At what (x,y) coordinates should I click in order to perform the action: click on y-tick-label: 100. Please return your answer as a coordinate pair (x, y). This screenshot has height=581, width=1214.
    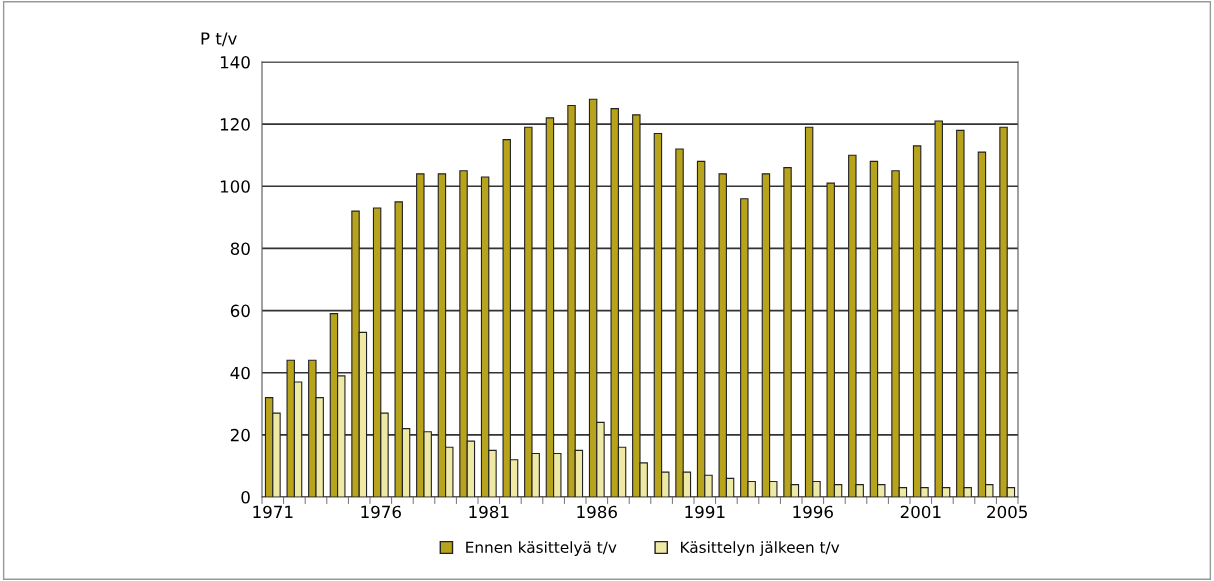
    Looking at the image, I should click on (235, 186).